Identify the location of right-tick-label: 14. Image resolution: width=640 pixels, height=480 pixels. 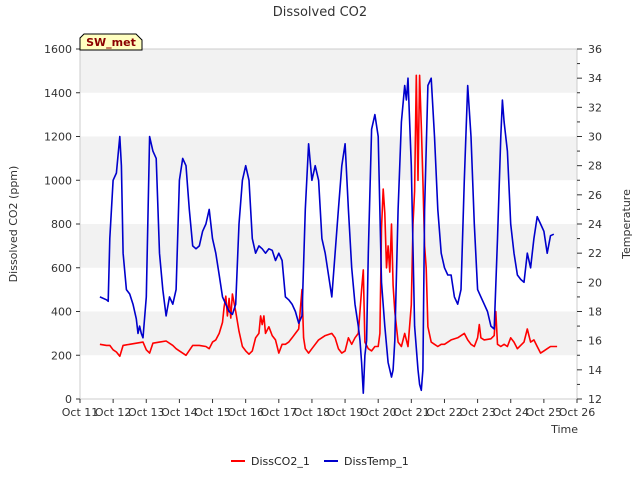
(595, 370).